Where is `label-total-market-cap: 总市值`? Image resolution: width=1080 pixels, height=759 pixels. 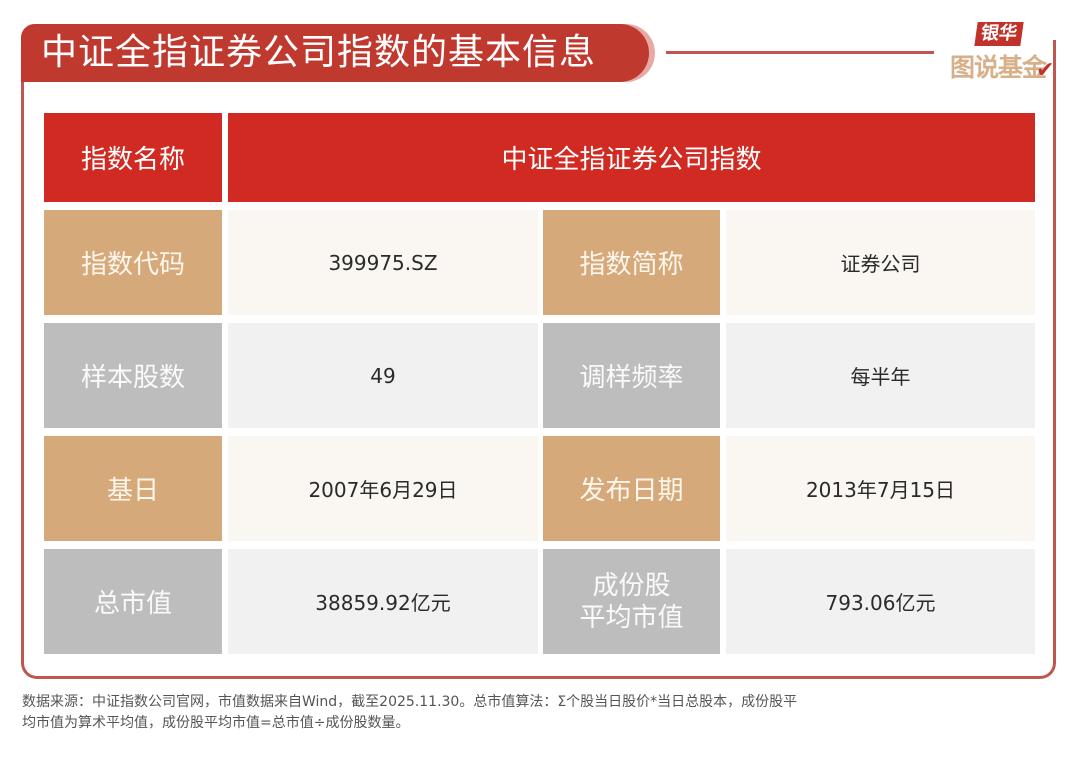 label-total-market-cap: 总市值 is located at coordinates (133, 601).